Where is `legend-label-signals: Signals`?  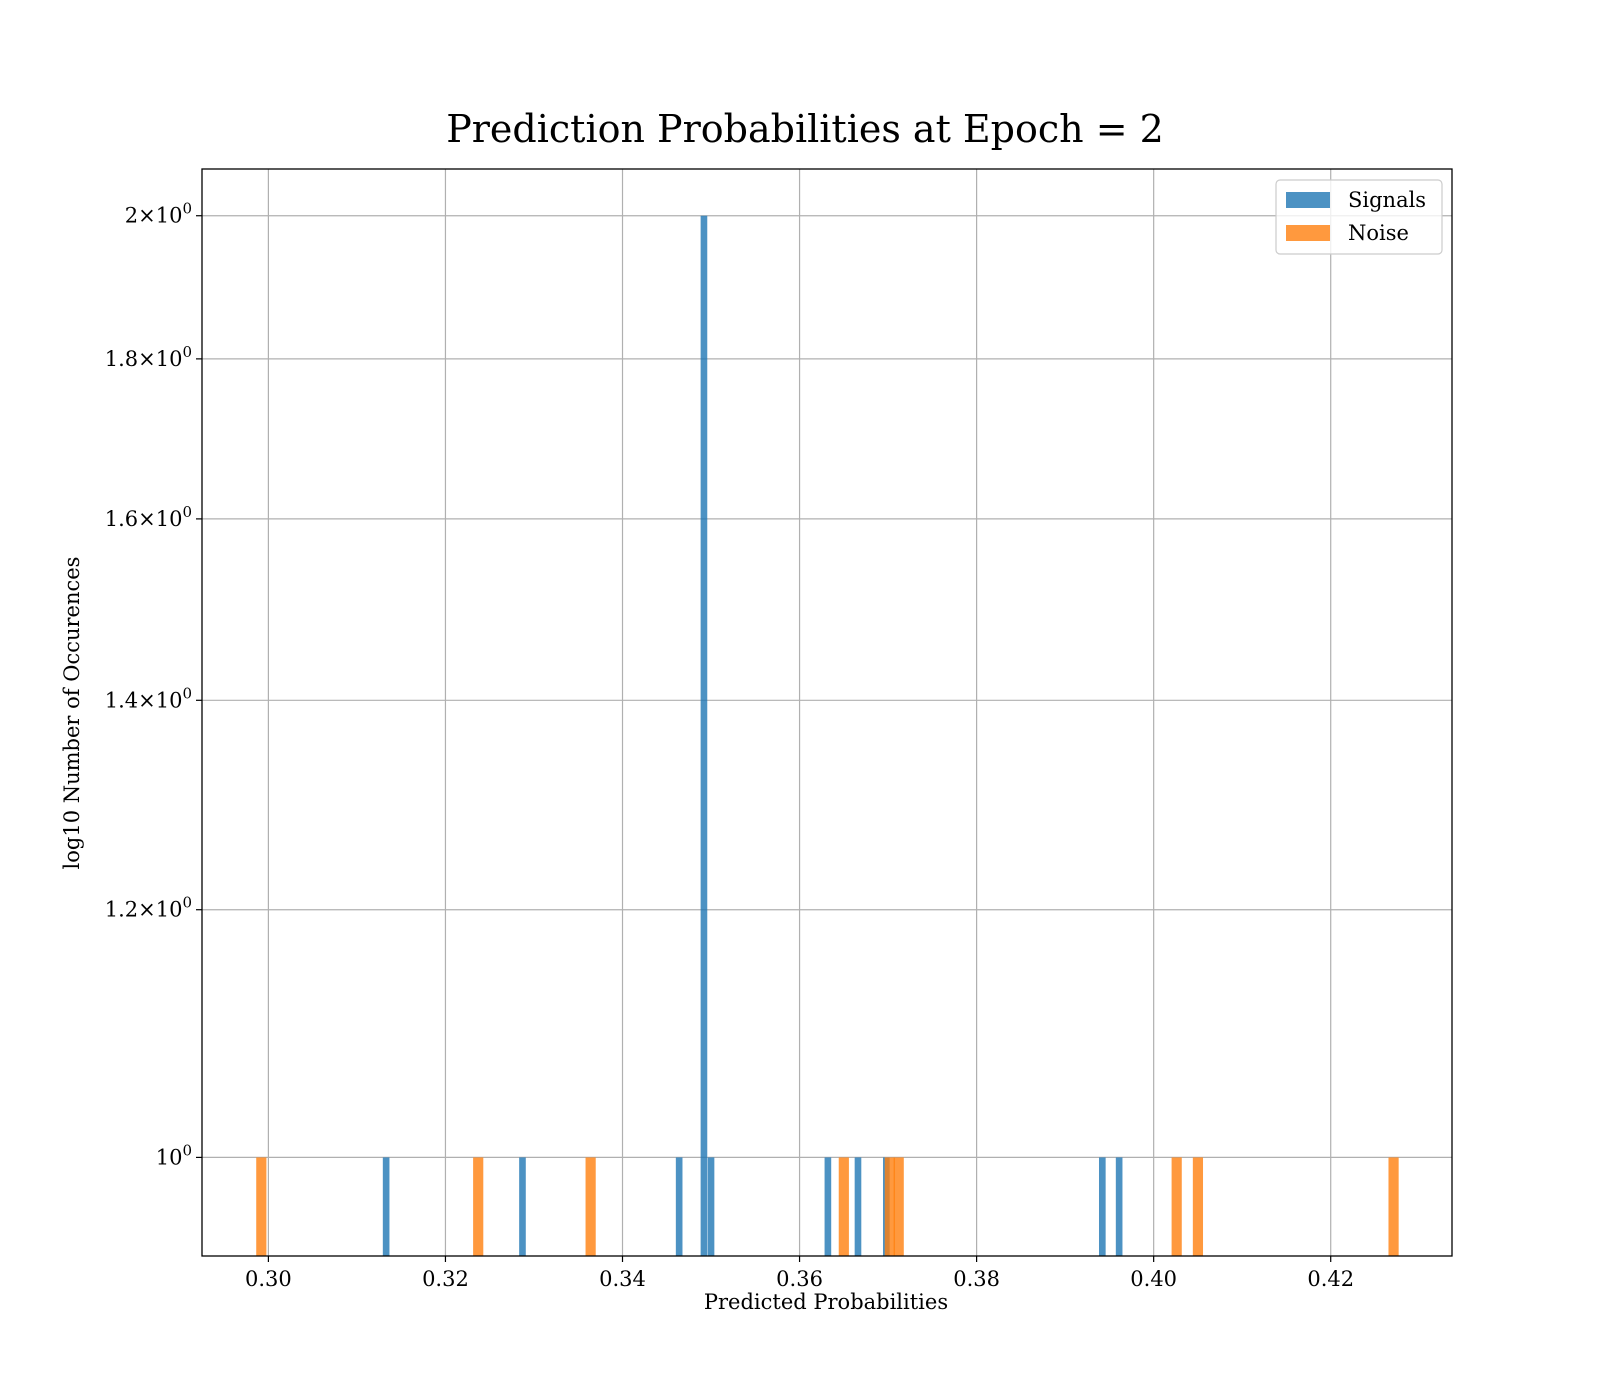 legend-label-signals: Signals is located at coordinates (1387, 200).